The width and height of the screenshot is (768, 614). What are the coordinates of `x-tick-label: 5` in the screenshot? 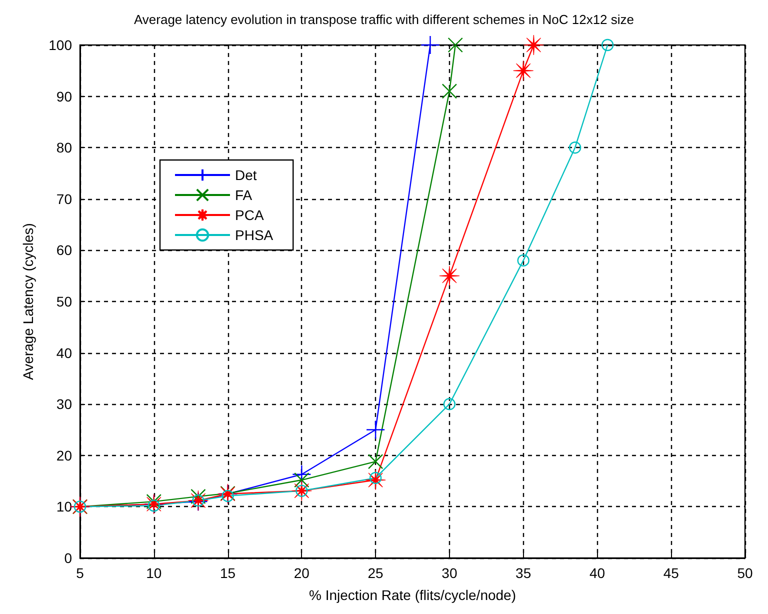 It's located at (80, 573).